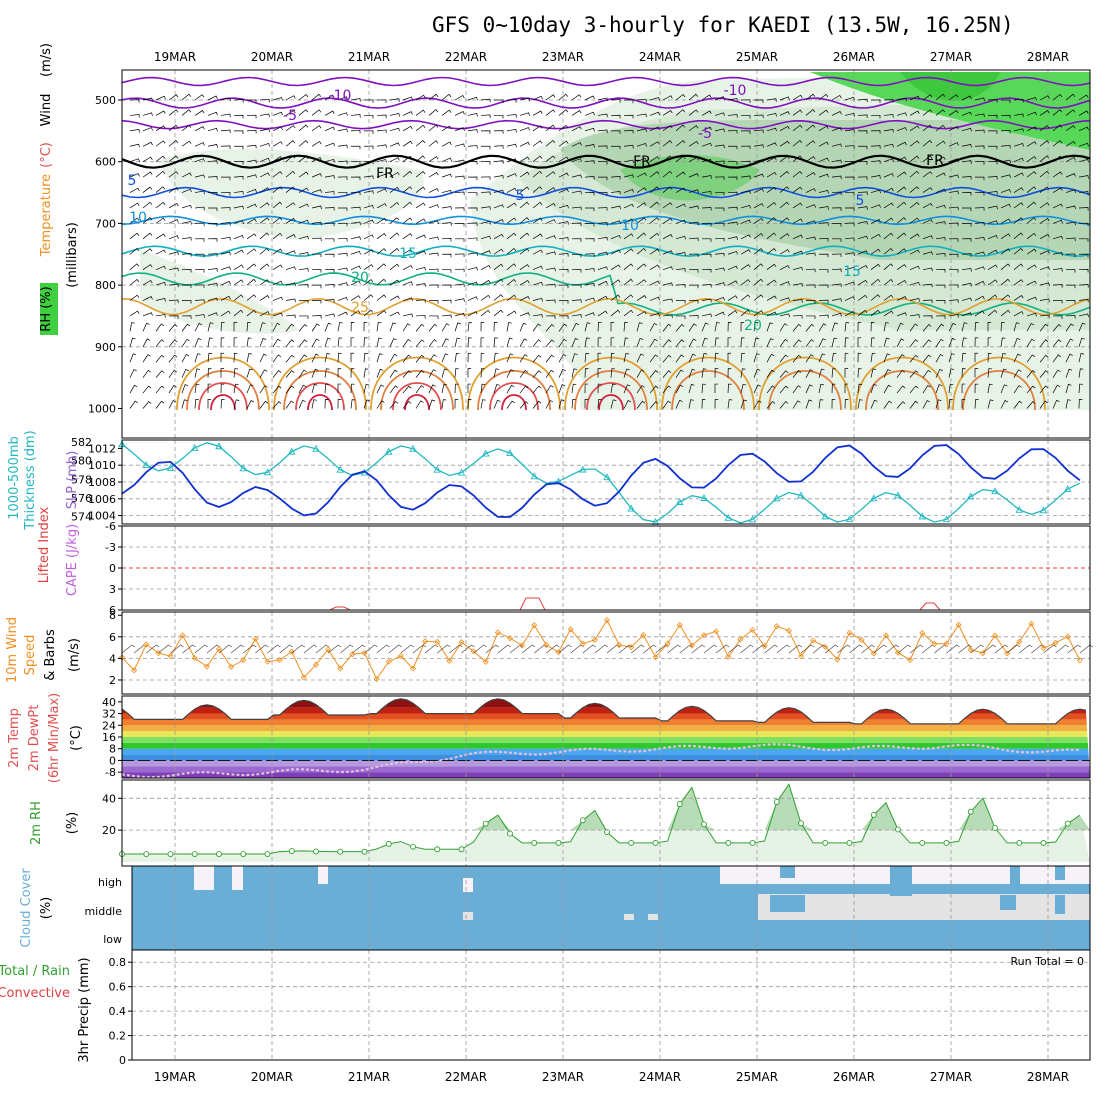 This screenshot has height=1100, width=1100. What do you see at coordinates (26, 908) in the screenshot?
I see `cloud-cover-label: Cloud Cover` at bounding box center [26, 908].